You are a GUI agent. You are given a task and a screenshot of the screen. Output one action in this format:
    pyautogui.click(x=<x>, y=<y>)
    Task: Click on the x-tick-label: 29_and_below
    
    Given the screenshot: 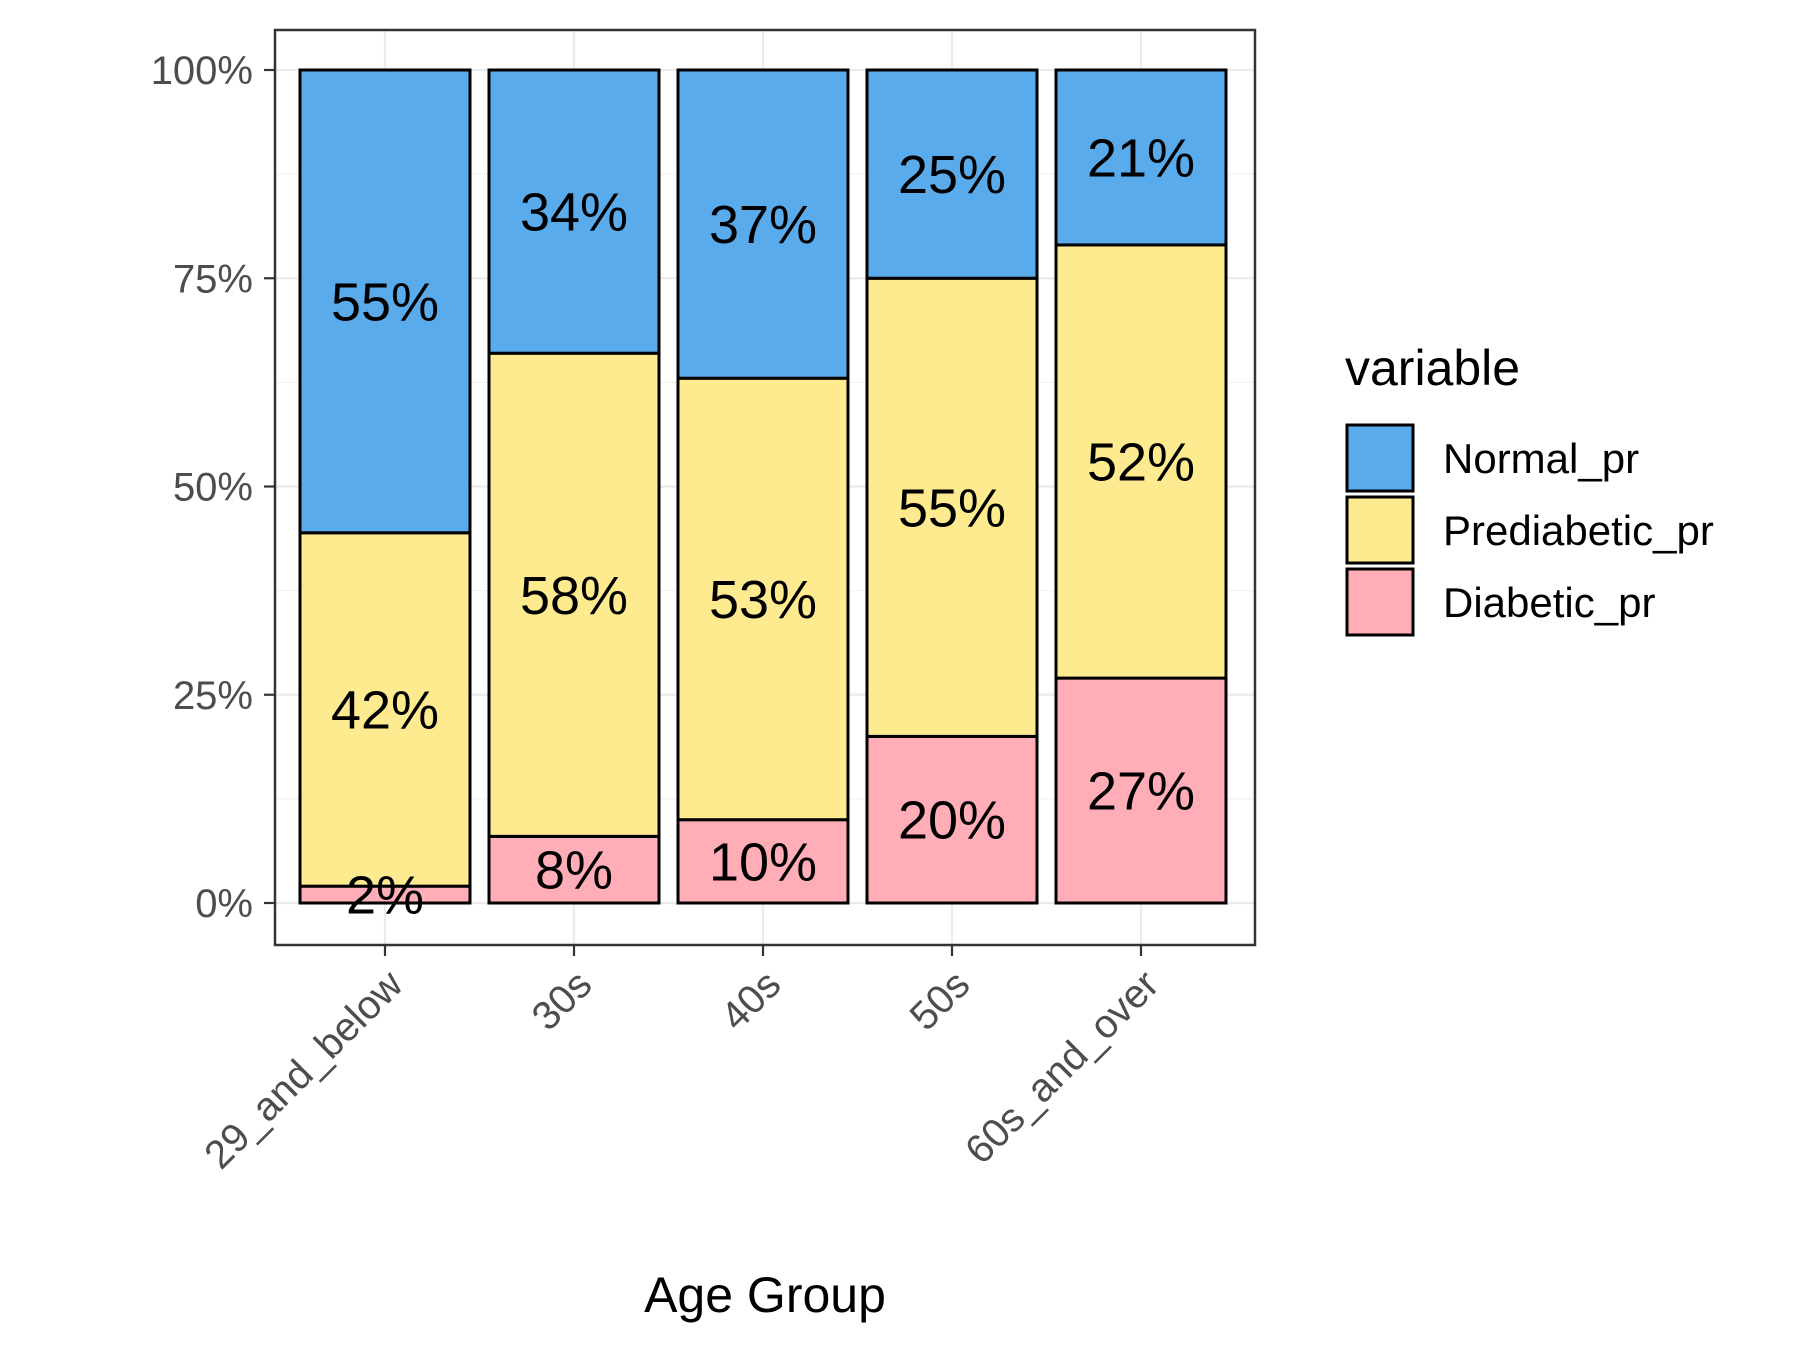 What is the action you would take?
    pyautogui.click(x=303, y=1069)
    